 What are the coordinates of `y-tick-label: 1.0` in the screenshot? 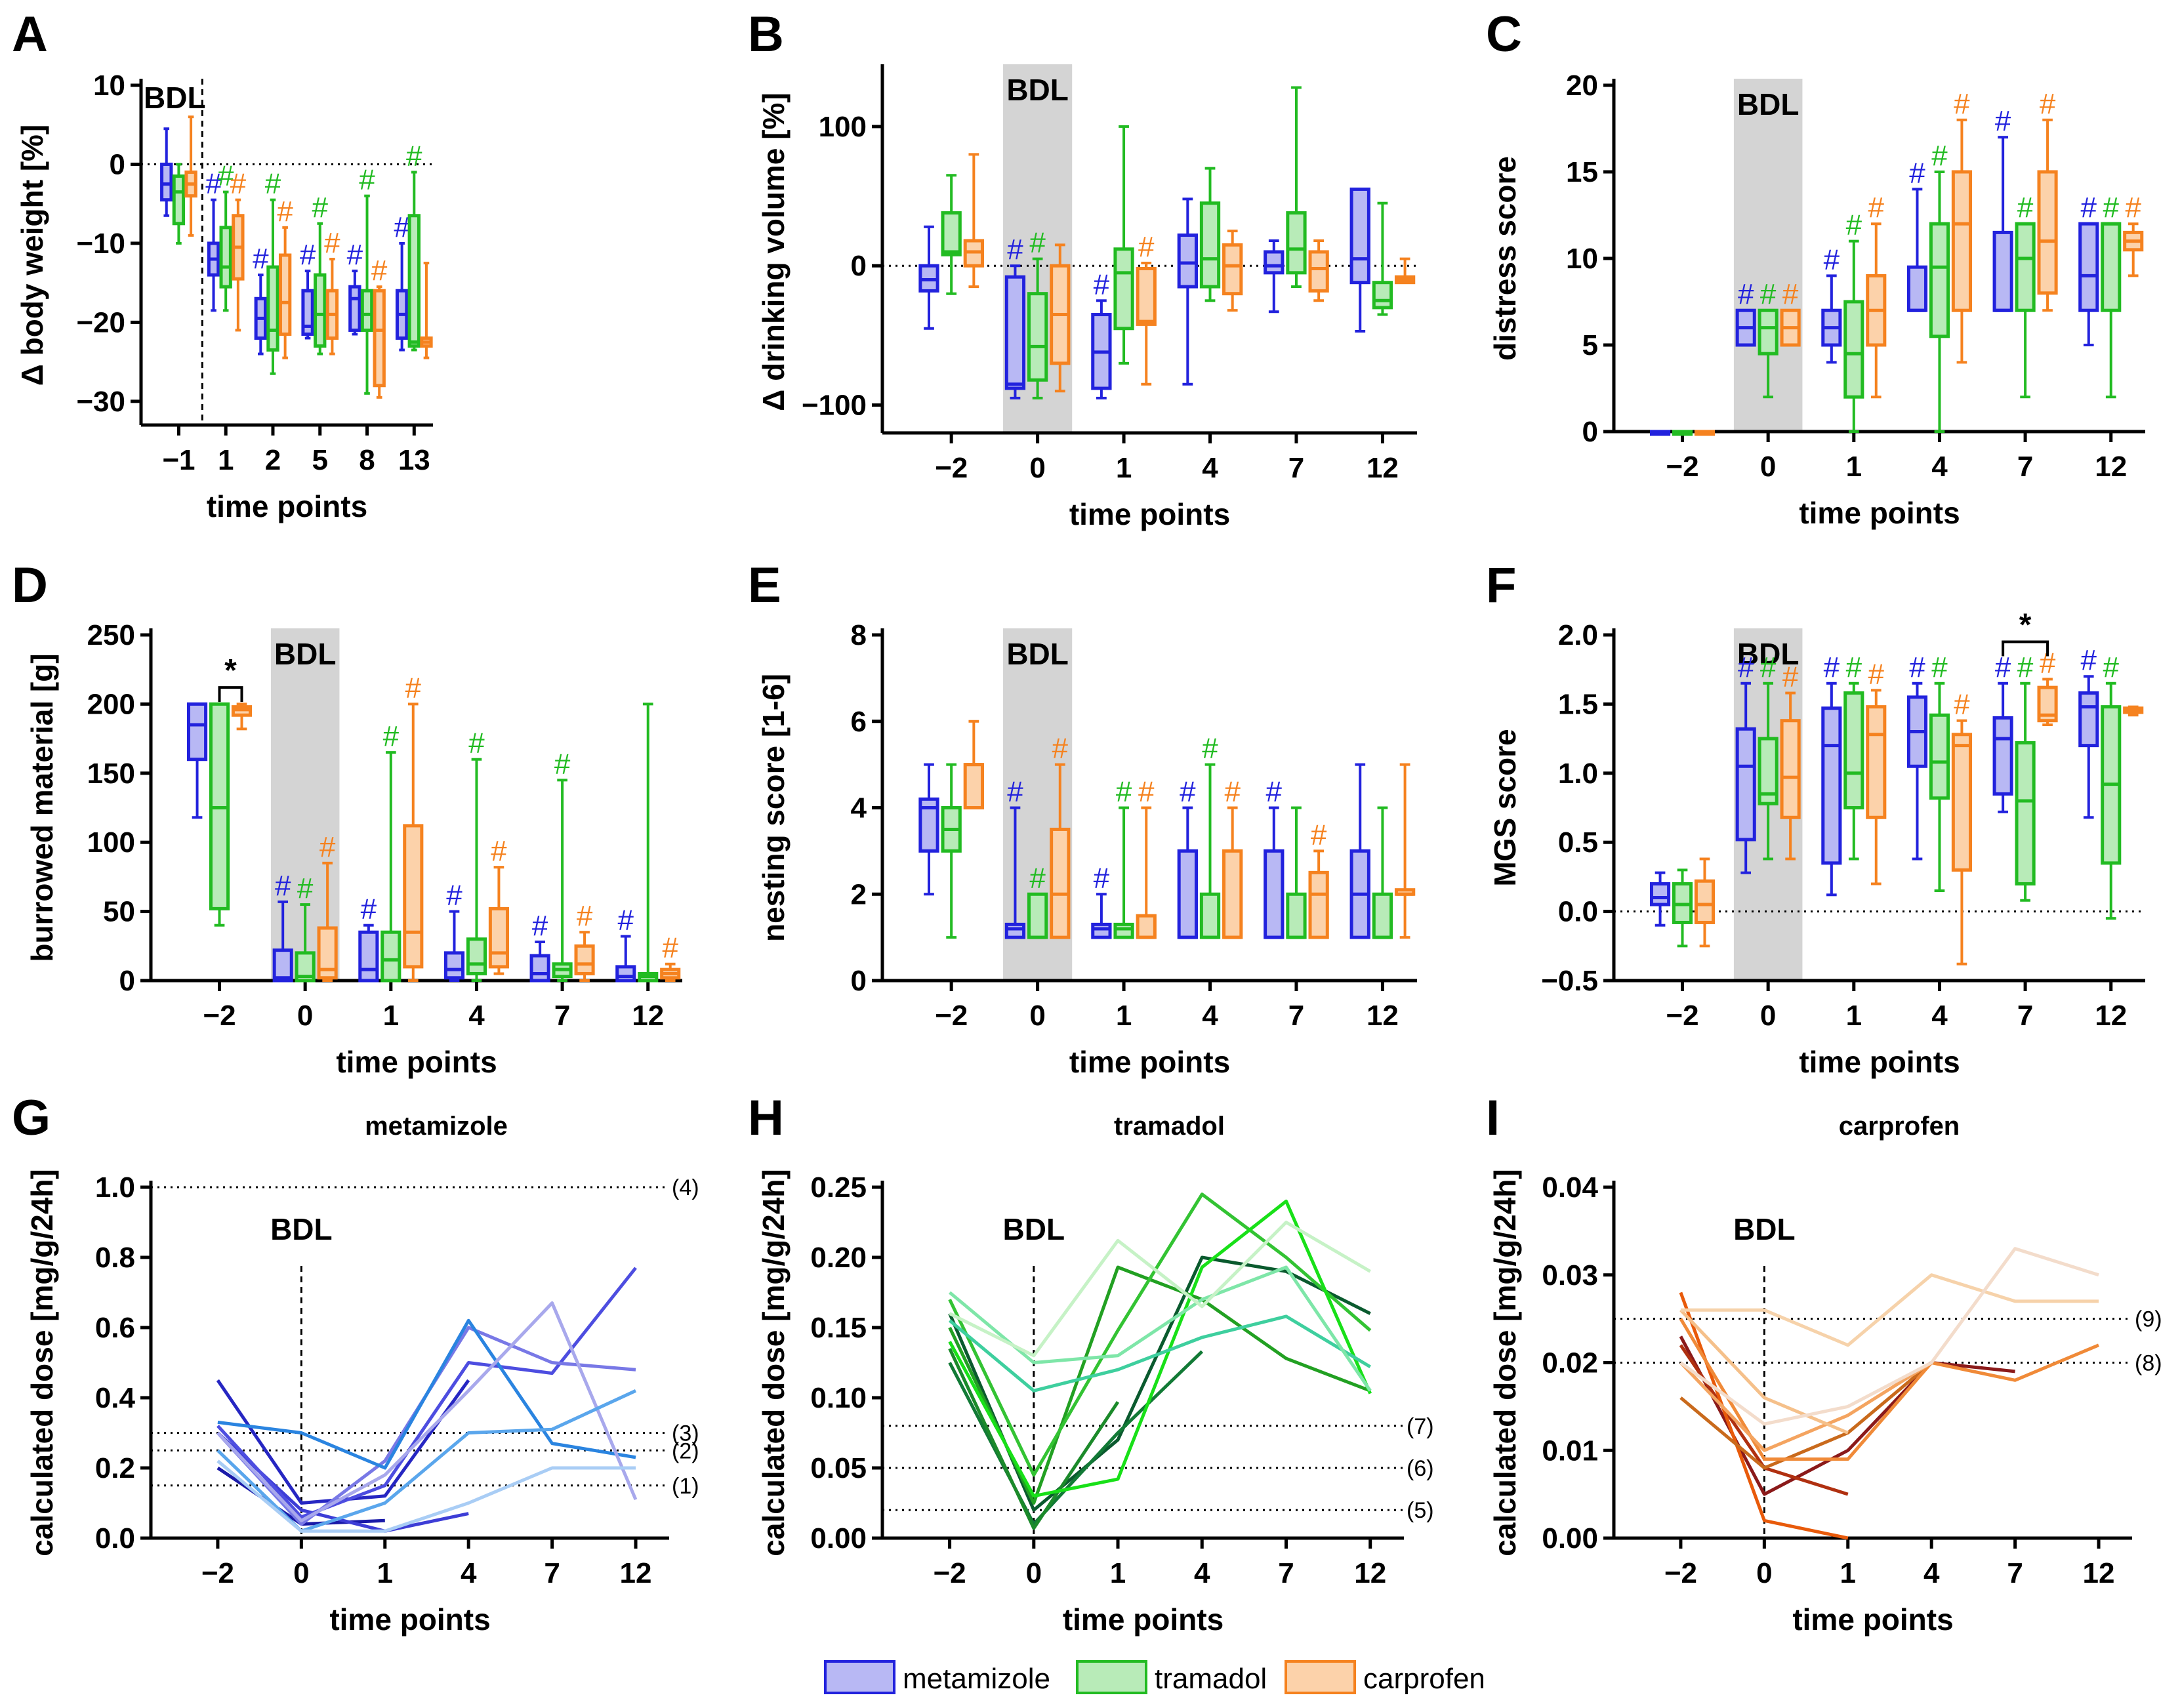 It's located at (115, 1187).